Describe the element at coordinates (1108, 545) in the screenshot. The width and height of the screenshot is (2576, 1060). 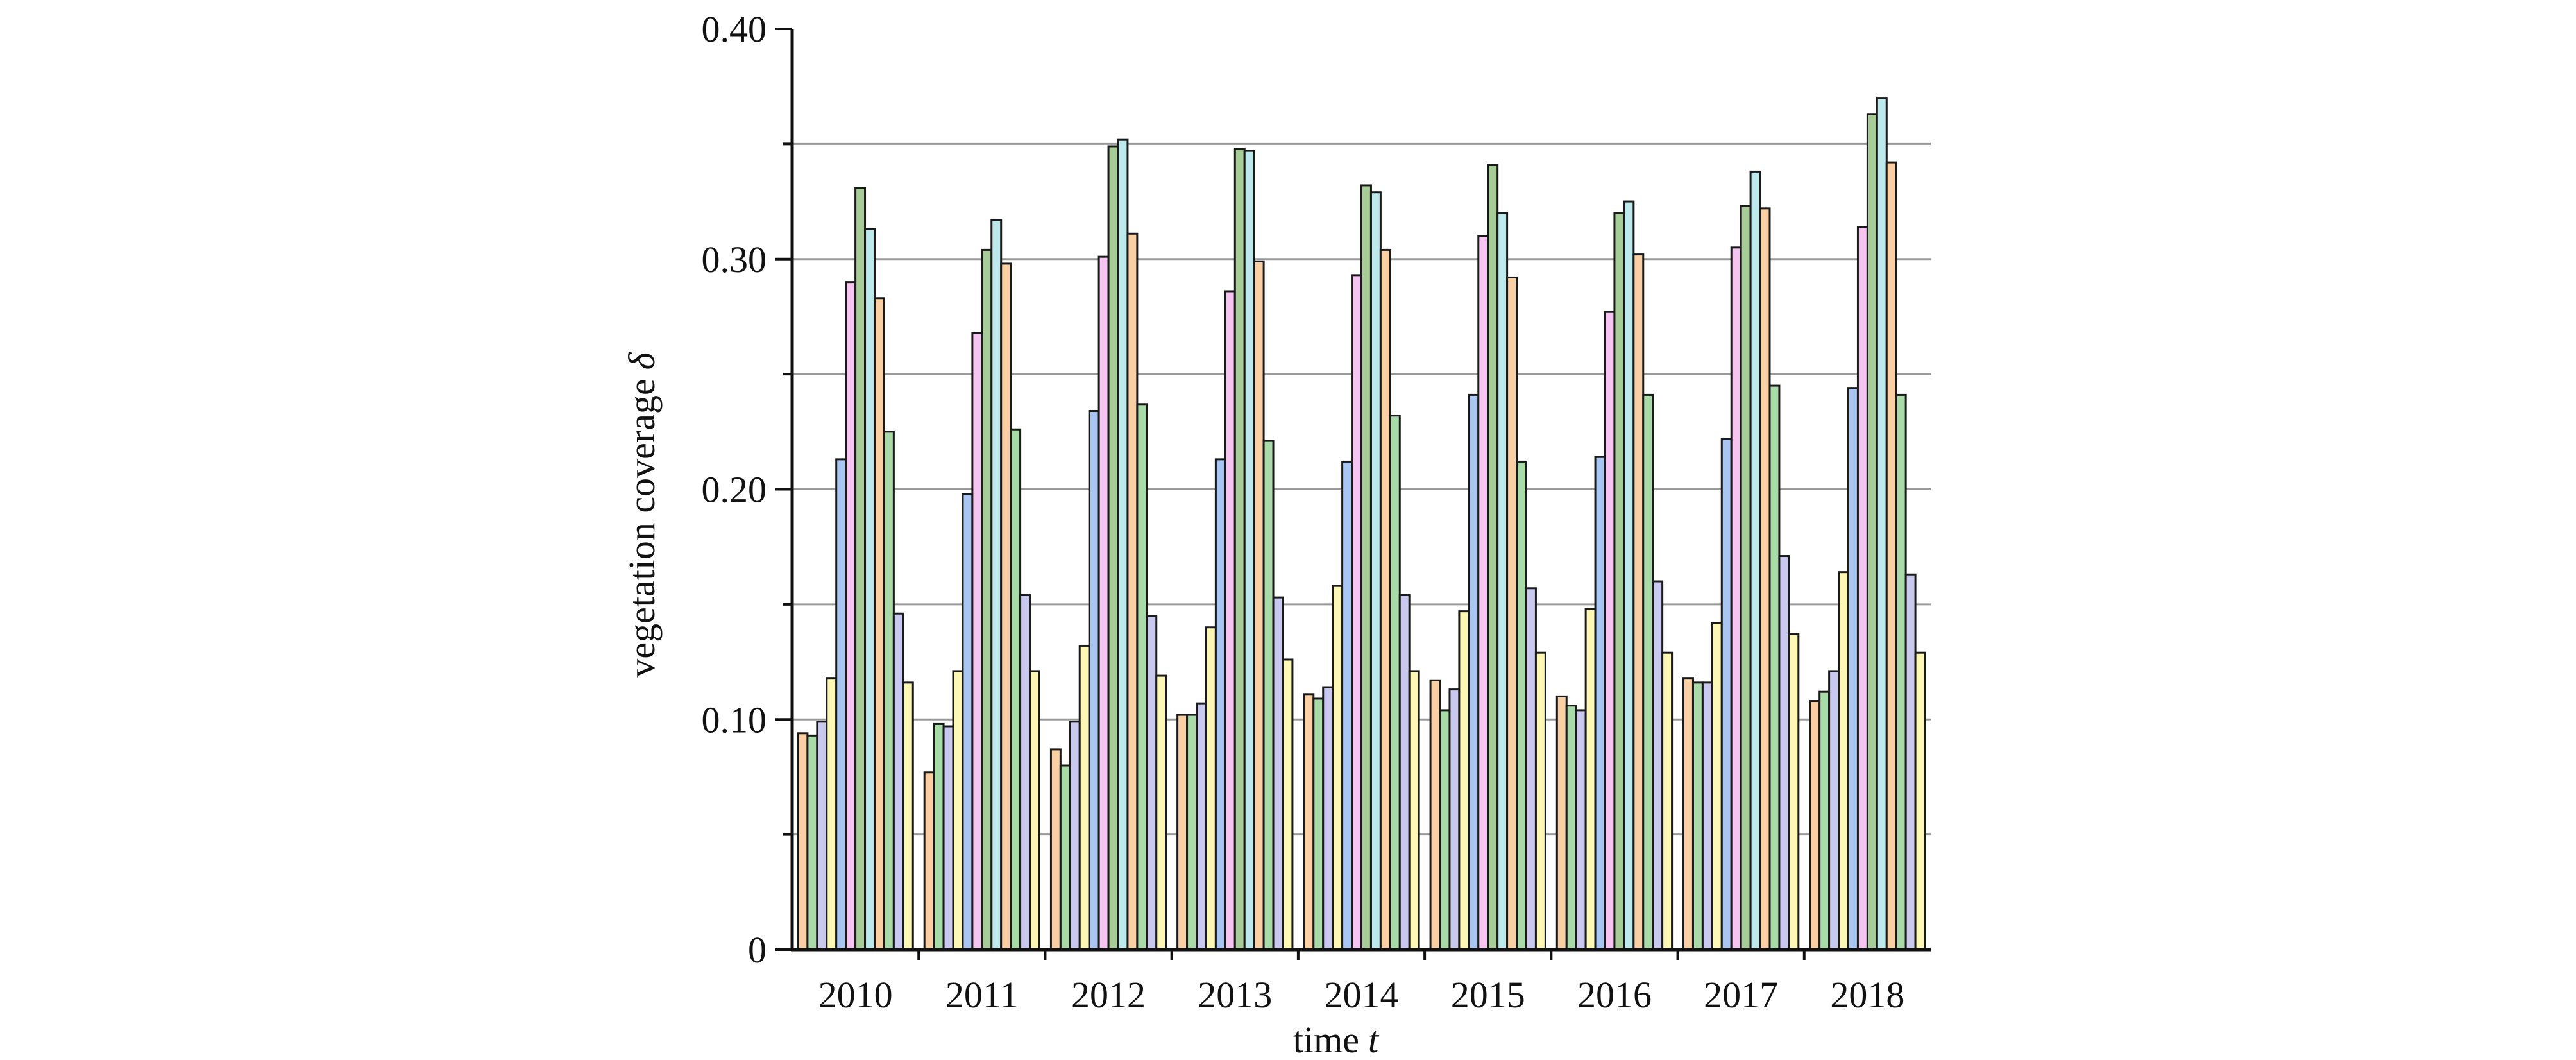
I see `bar-group-2012` at that location.